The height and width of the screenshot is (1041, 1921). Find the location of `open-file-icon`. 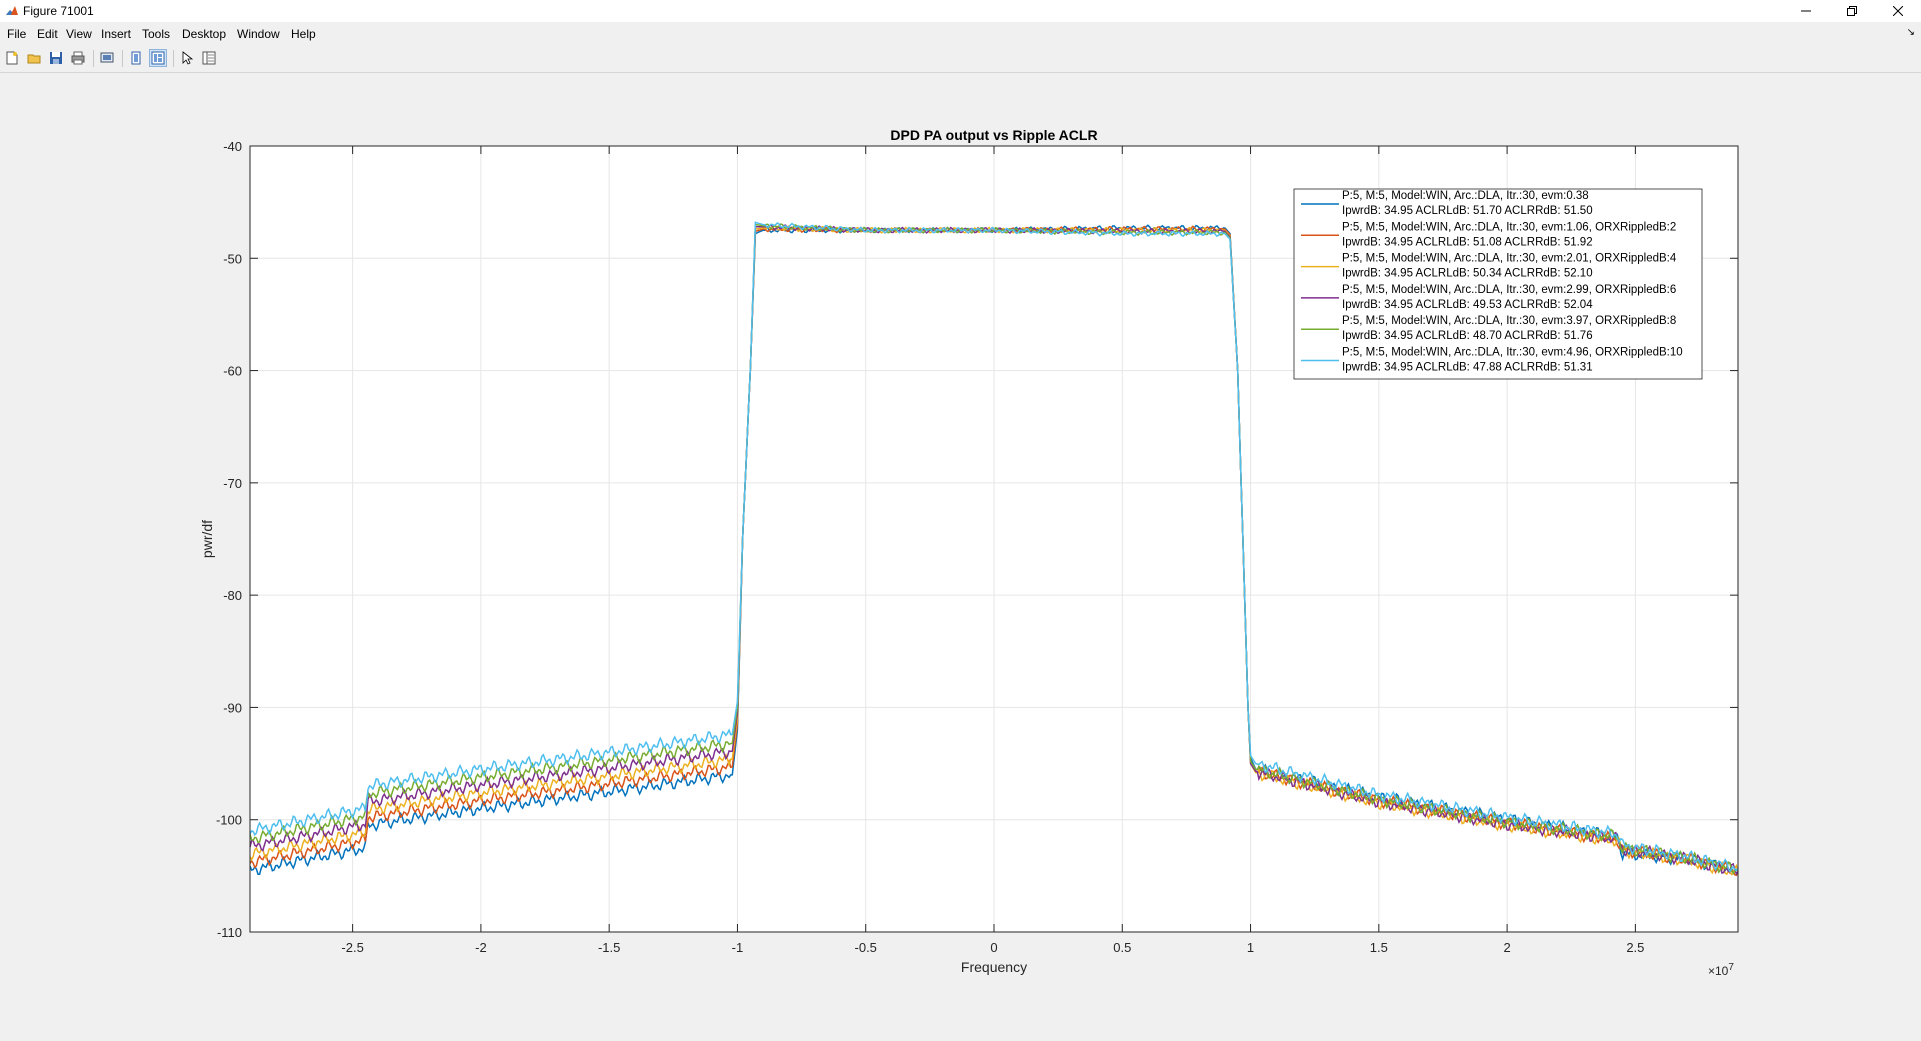

open-file-icon is located at coordinates (34, 59).